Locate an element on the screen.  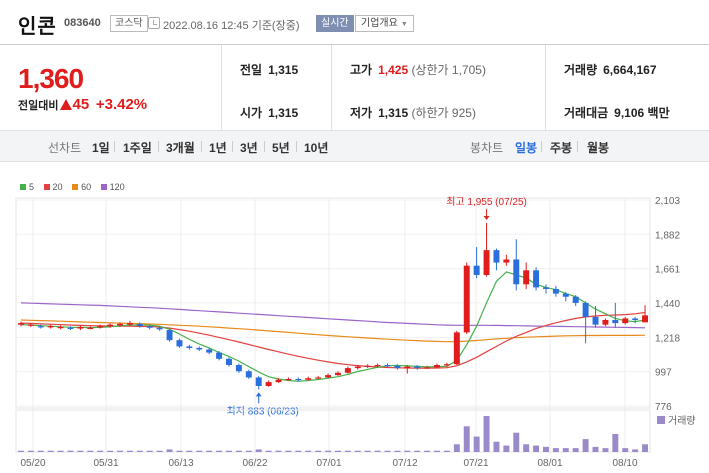
stat-amount: 거래대금 9,106 백만 is located at coordinates (617, 112).